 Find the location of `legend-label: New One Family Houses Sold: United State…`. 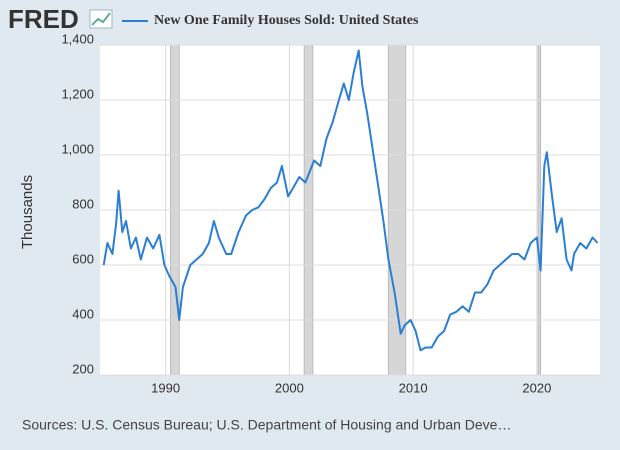

legend-label: New One Family Houses Sold: United State… is located at coordinates (286, 20).